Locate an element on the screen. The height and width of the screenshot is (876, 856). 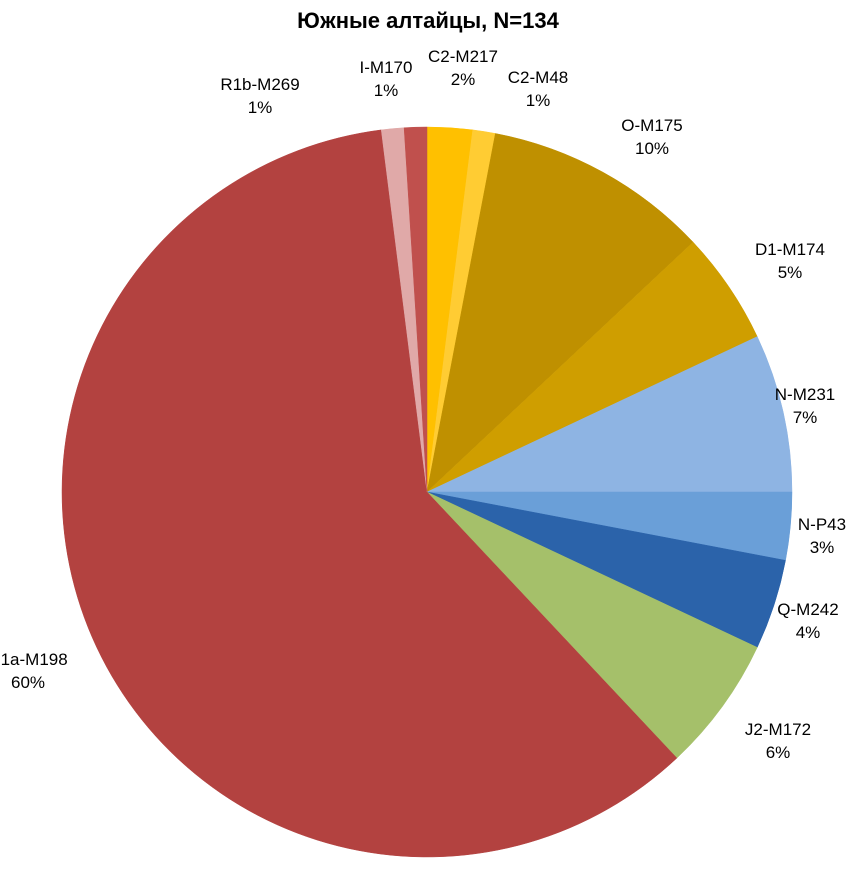
slice-percent: 60% is located at coordinates (28, 682).